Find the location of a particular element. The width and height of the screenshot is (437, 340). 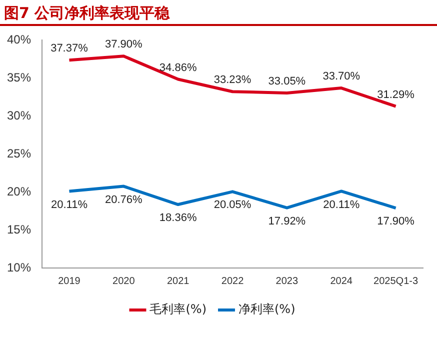

y-tick-label: 40% is located at coordinates (19, 39).